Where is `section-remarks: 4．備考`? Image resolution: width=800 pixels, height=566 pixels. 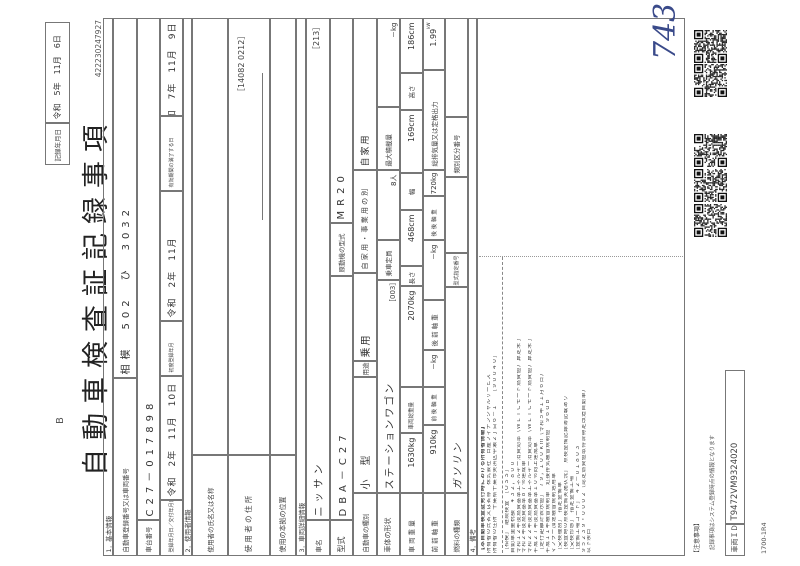
section-remarks: 4．備考 is located at coordinates (472, 287).